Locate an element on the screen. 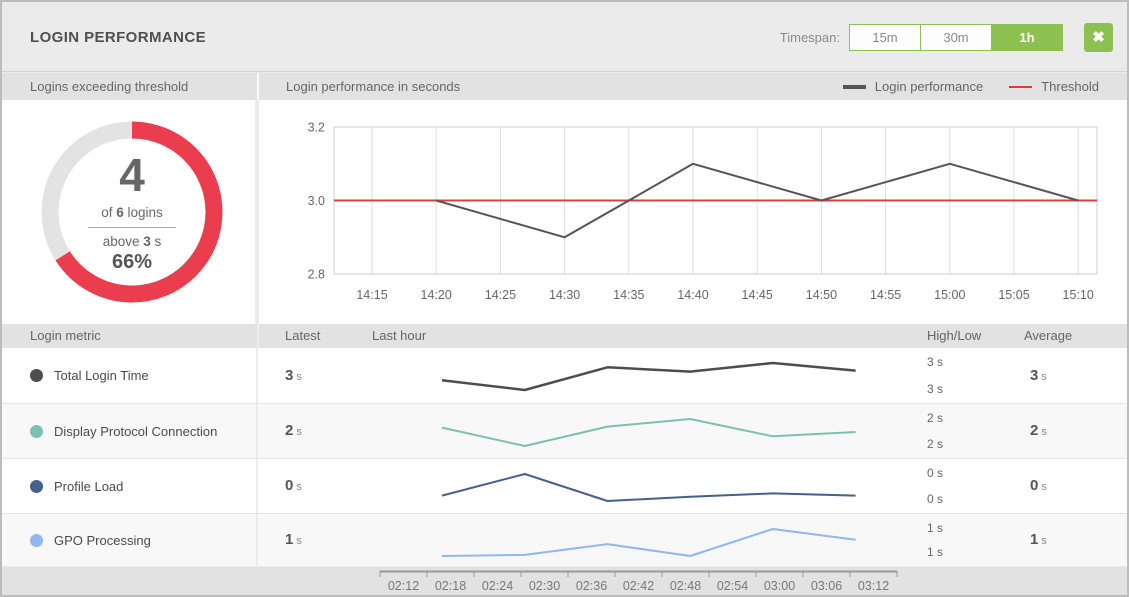  svg-text: 14:50 is located at coordinates (821, 295).